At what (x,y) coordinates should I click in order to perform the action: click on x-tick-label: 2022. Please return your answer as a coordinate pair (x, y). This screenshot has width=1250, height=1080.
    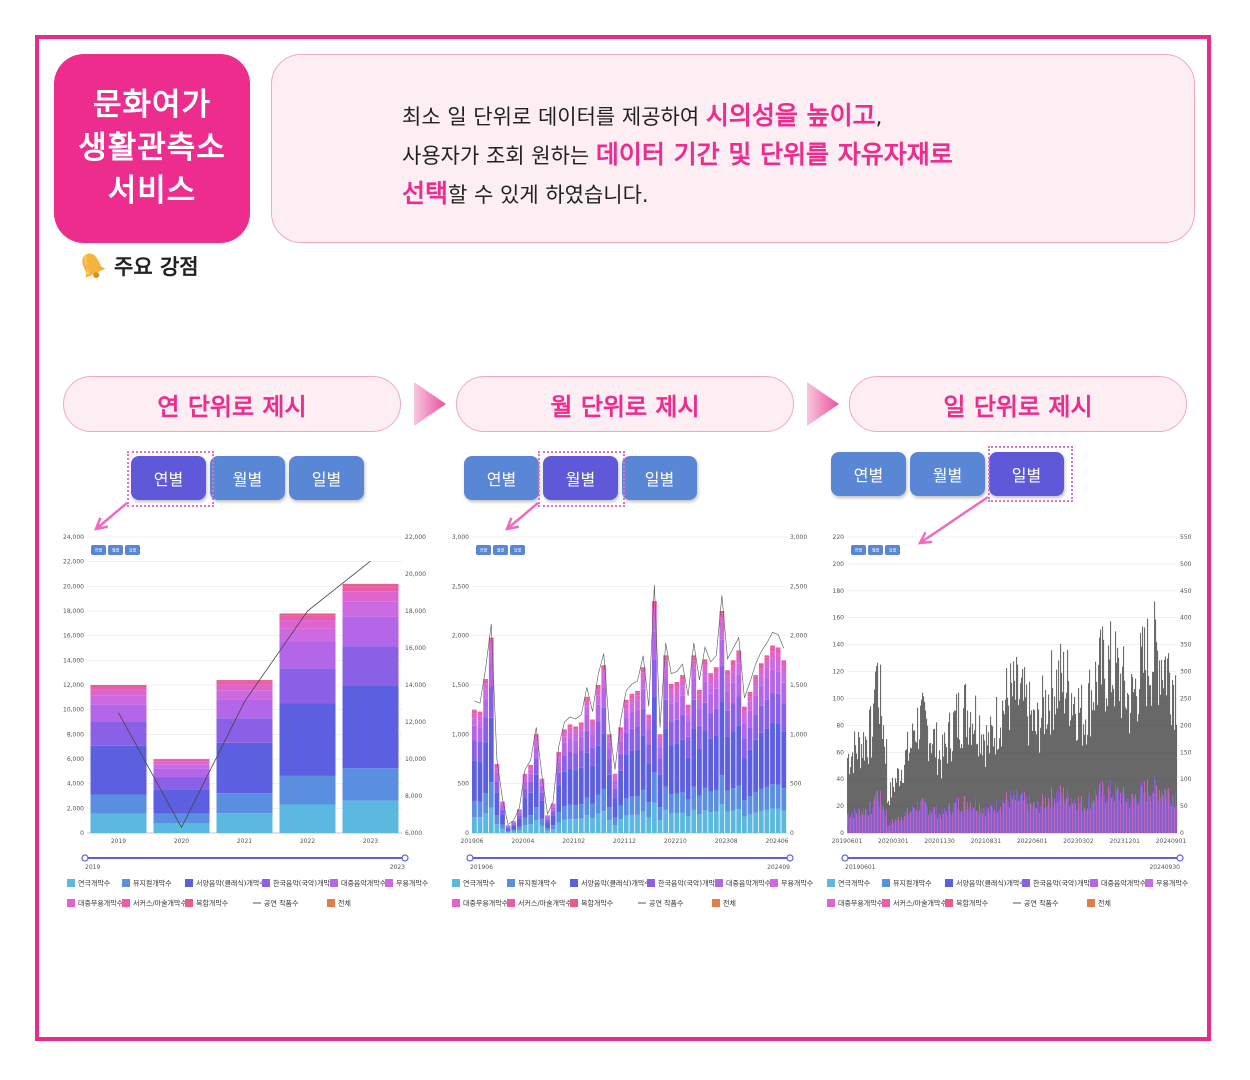
    Looking at the image, I should click on (307, 841).